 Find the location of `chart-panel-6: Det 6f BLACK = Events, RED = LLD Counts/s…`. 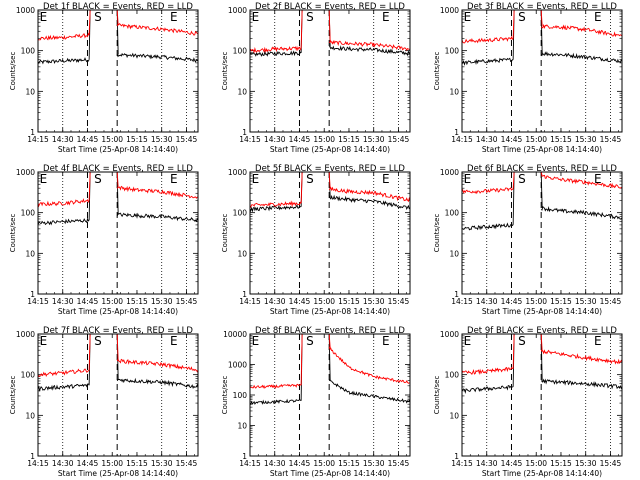

chart-panel-6: Det 6f BLACK = Events, RED = LLD Counts/s… is located at coordinates (528, 240).